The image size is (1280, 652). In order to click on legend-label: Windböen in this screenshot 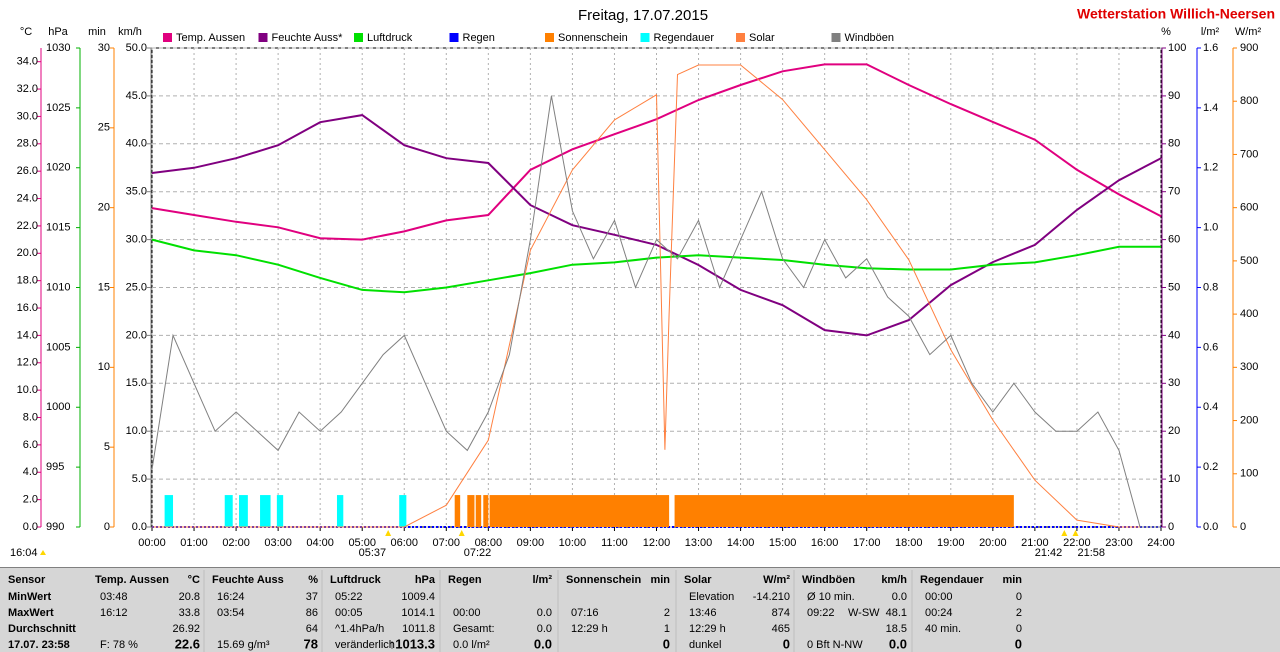, I will do `click(870, 38)`.